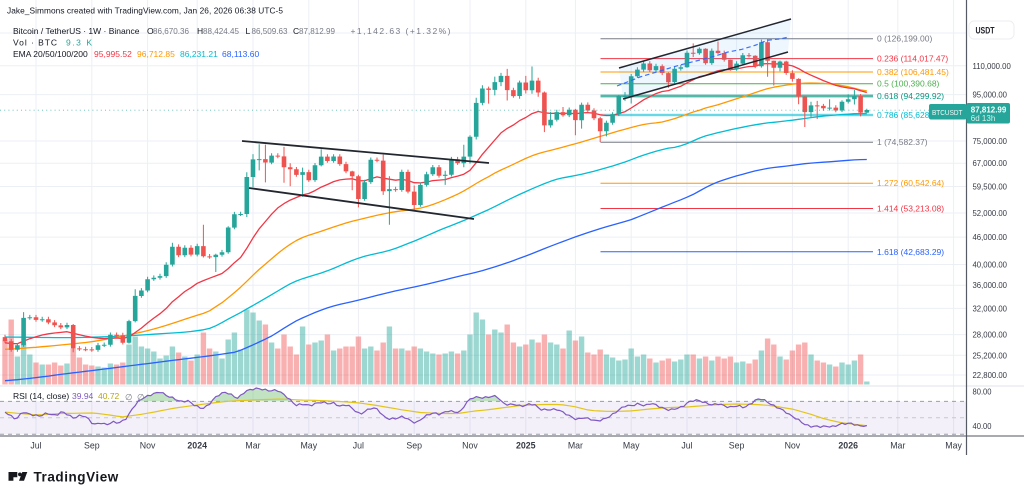  What do you see at coordinates (982, 392) in the screenshot?
I see `svg-text: 80.00` at bounding box center [982, 392].